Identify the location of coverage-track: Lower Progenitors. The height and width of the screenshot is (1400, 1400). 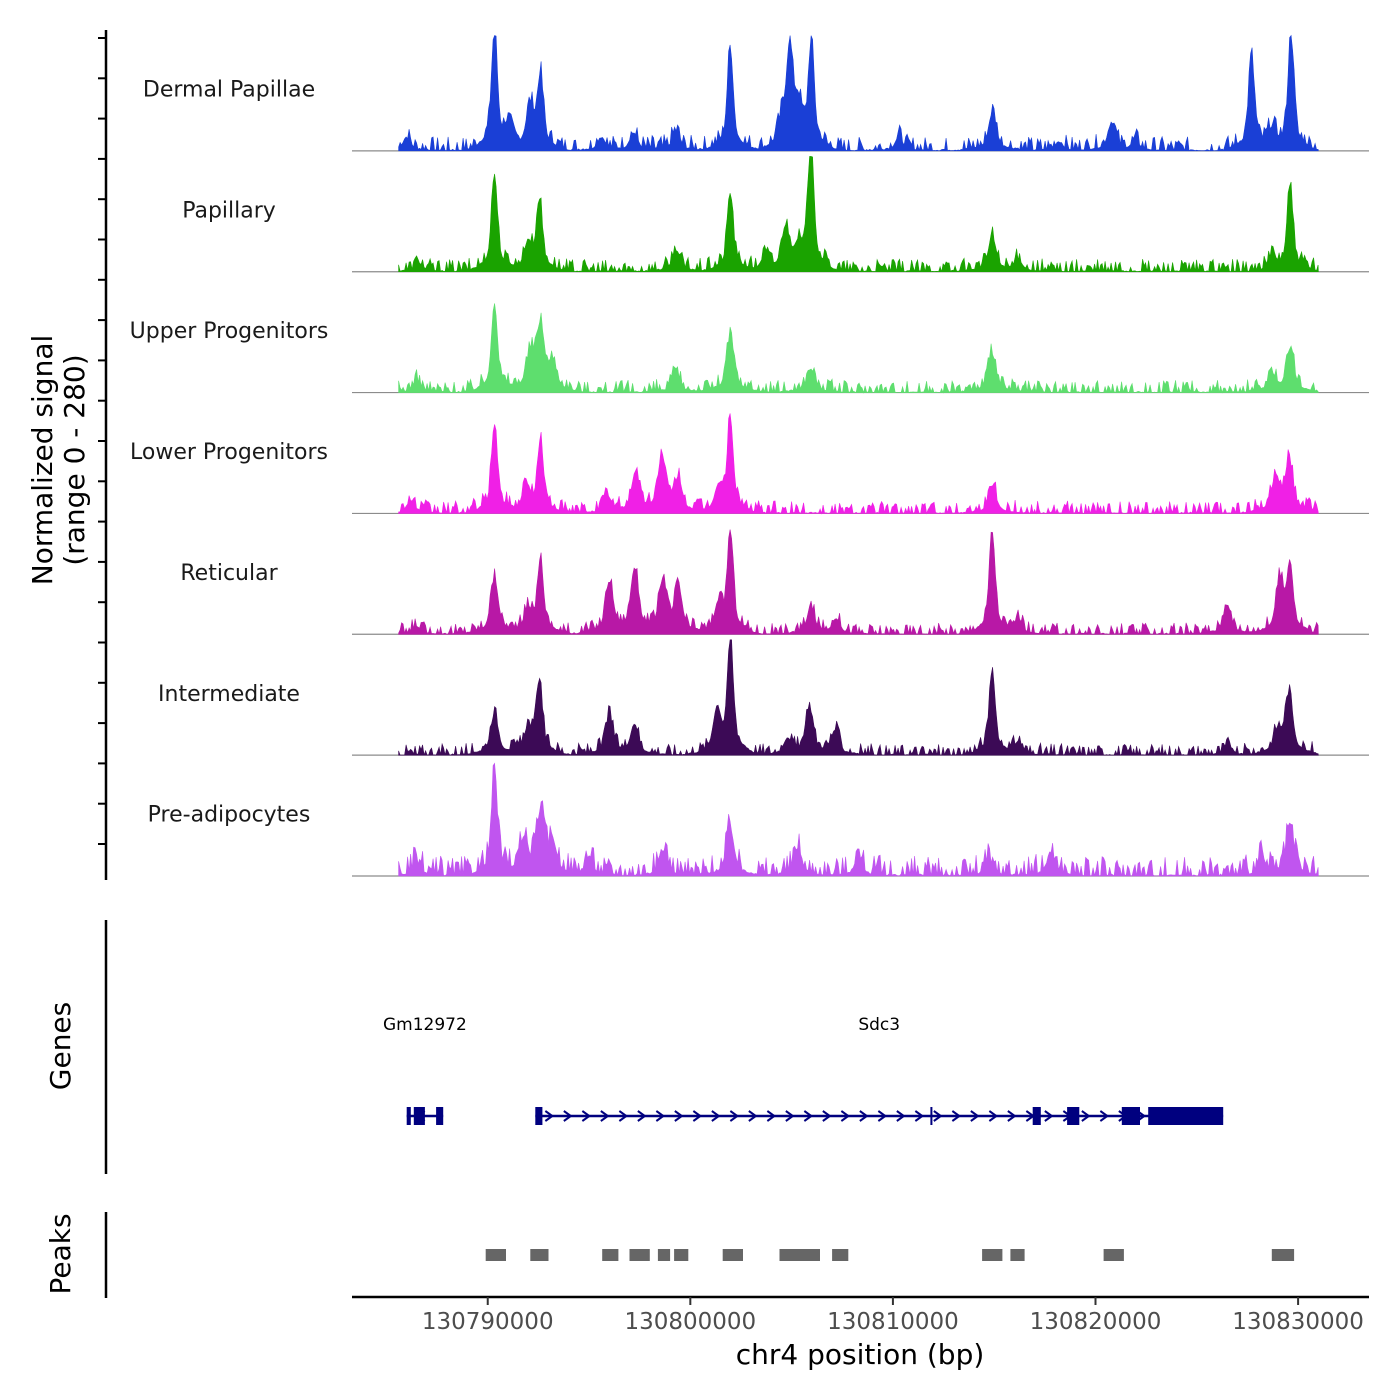
(749, 464).